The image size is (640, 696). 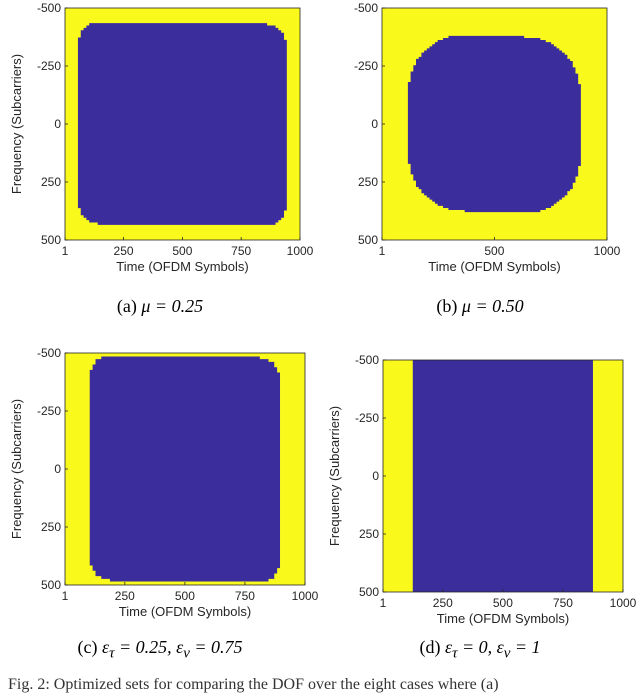 I want to click on panel-c-x-tick-label: 500, so click(x=185, y=596).